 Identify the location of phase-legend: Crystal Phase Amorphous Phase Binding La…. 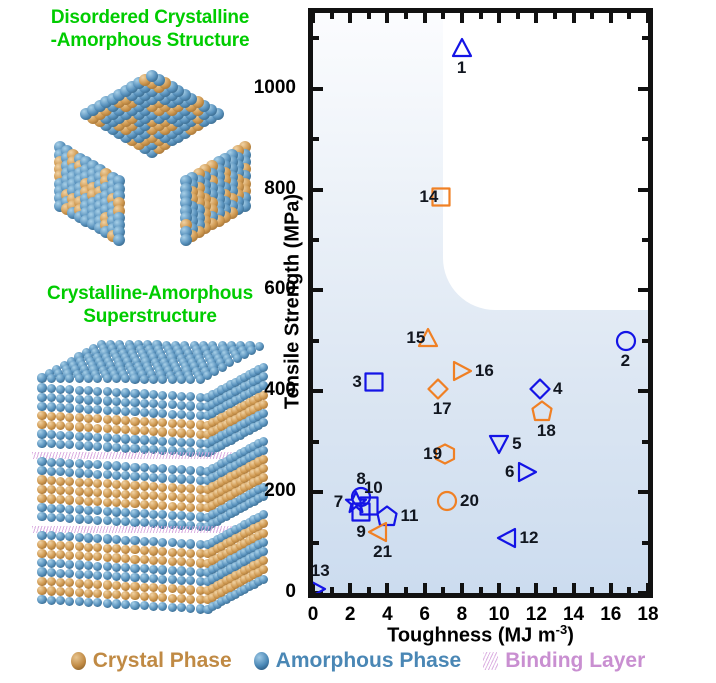
(358, 660).